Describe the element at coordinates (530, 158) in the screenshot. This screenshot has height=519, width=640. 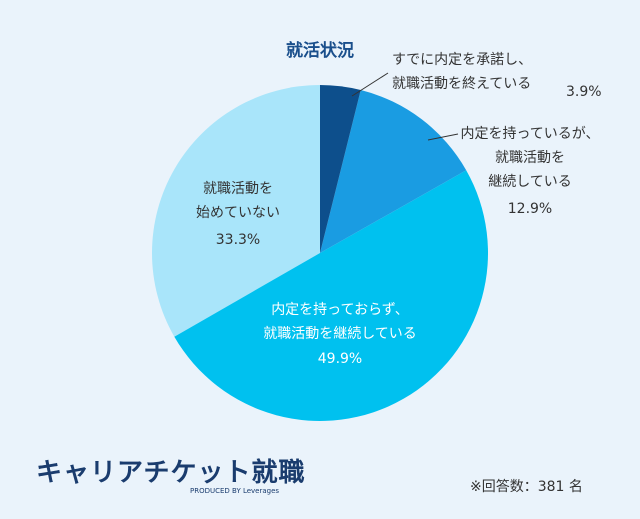
I see `slice-label: 内定を持っているが、 就職活動を 継続している` at that location.